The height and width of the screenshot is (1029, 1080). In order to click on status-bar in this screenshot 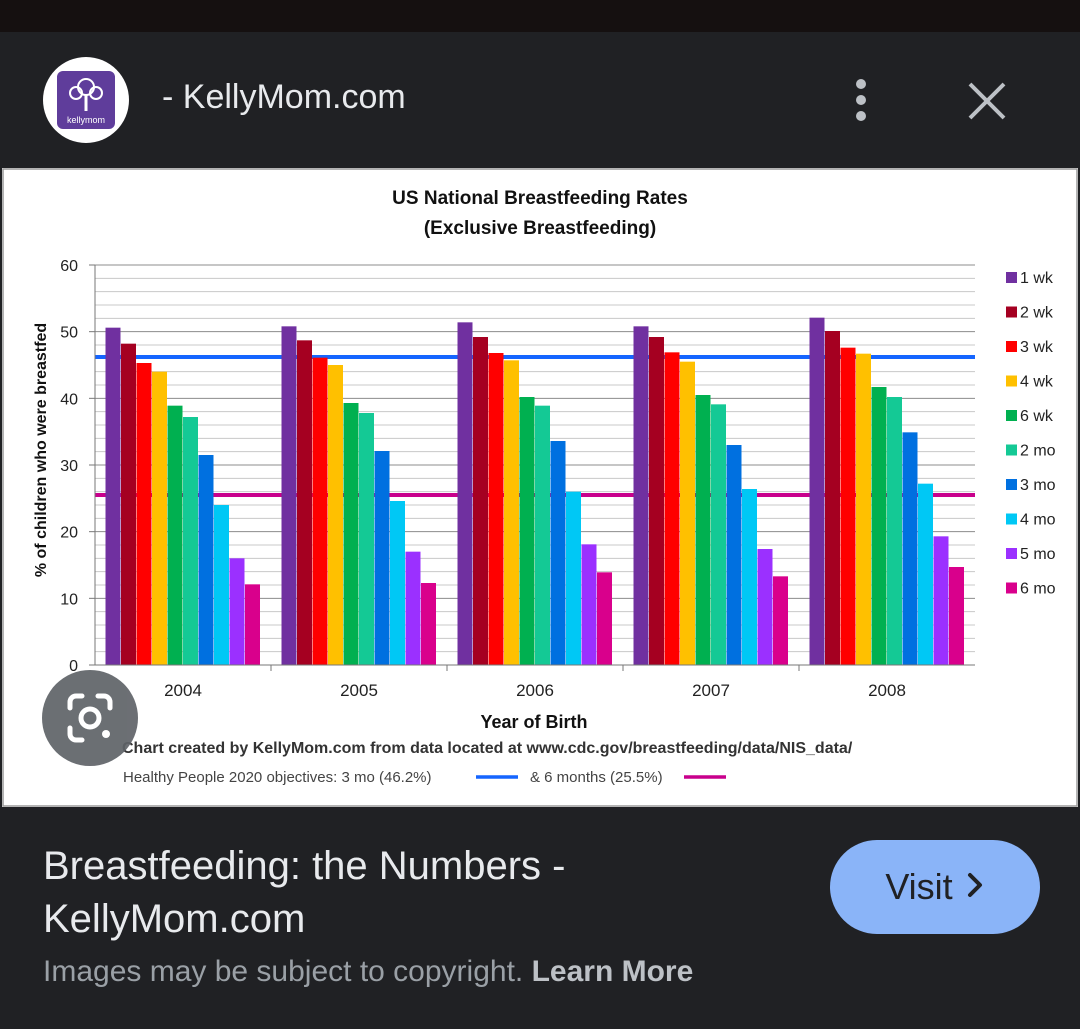, I will do `click(540, 16)`.